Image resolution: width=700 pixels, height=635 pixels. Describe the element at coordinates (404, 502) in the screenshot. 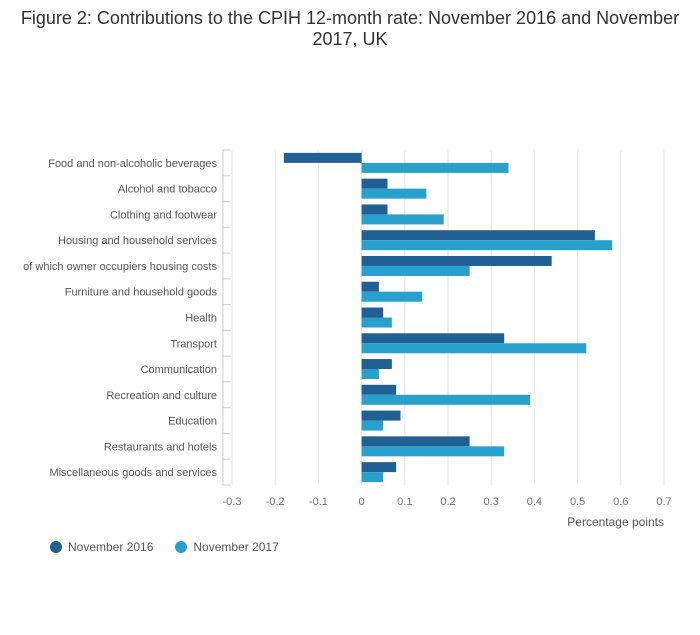

I see `x-tick-label: 0.1` at that location.